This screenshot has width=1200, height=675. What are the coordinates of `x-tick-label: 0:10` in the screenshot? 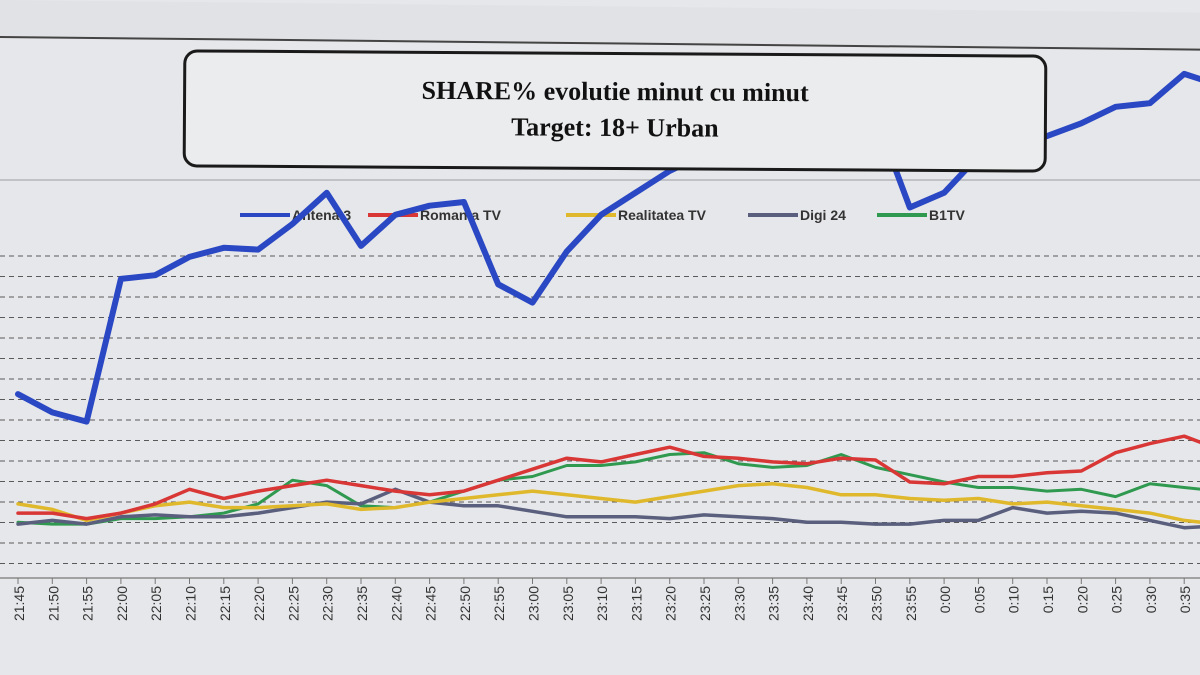 It's located at (1014, 599).